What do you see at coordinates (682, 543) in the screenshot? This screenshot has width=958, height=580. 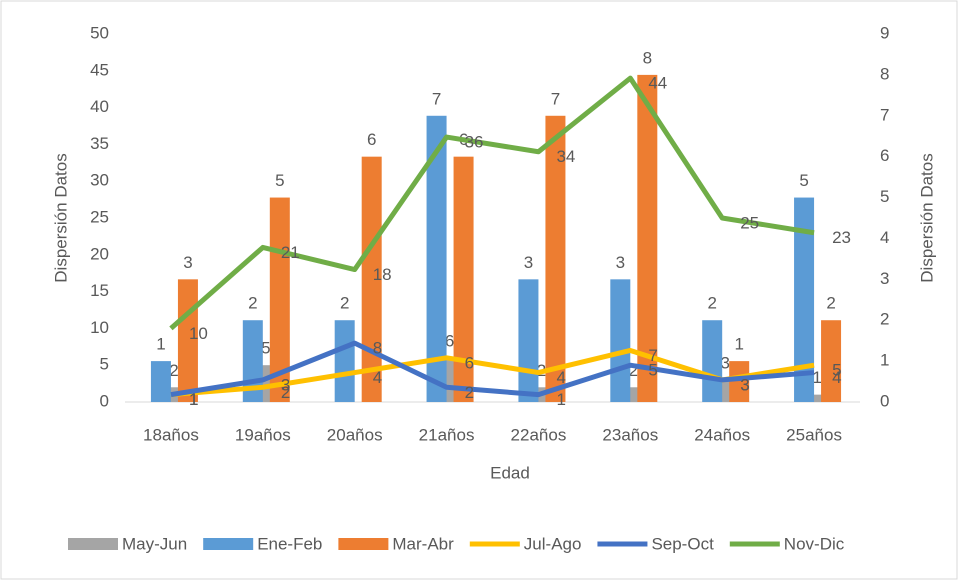 I see `legend-label: Sep-Oct` at bounding box center [682, 543].